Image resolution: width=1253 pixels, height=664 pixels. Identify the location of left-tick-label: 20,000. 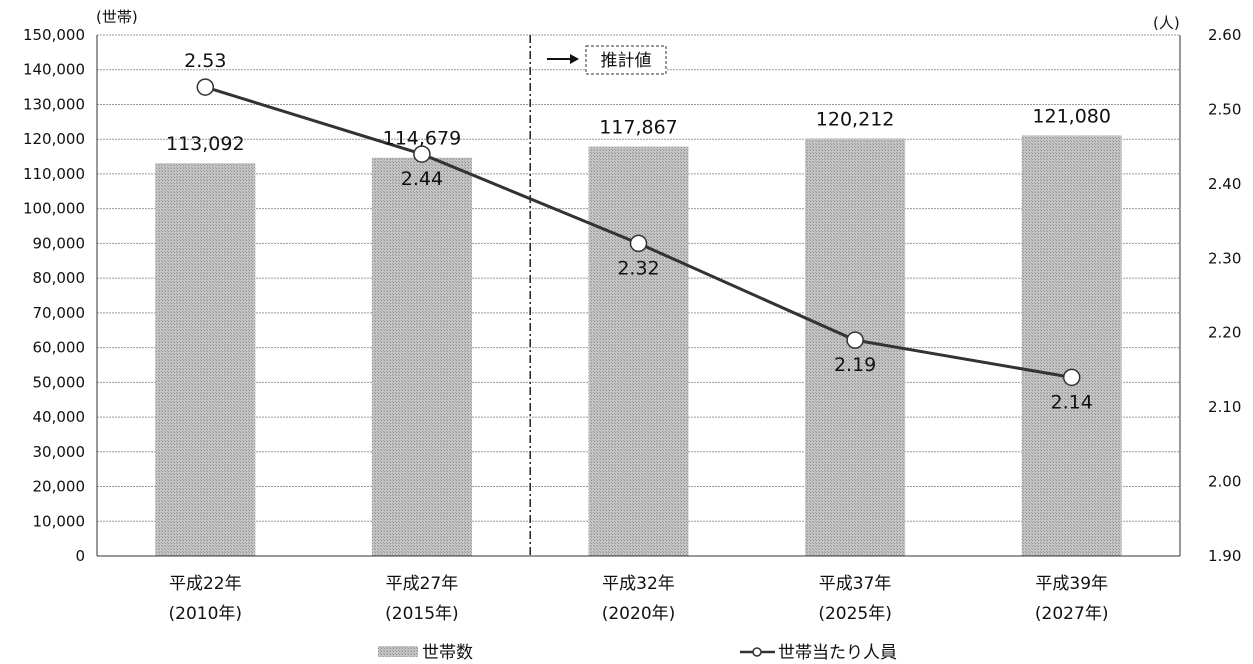
(59, 487).